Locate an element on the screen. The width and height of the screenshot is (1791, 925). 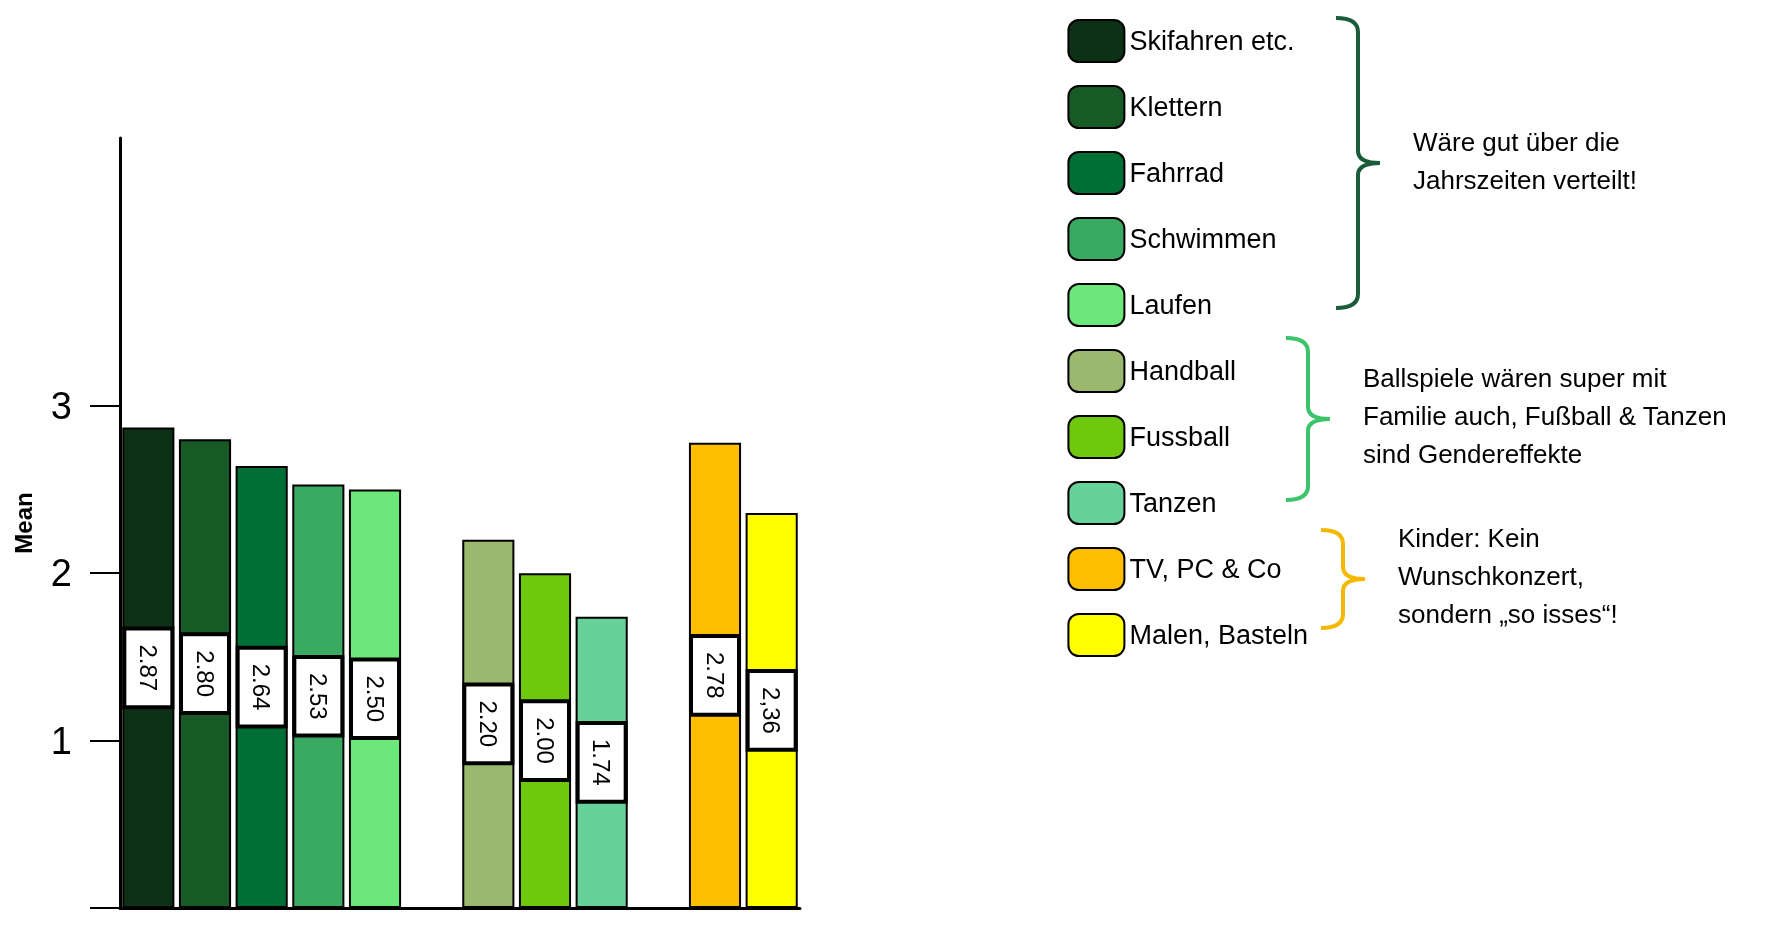
data-label: 2.53 is located at coordinates (318, 696).